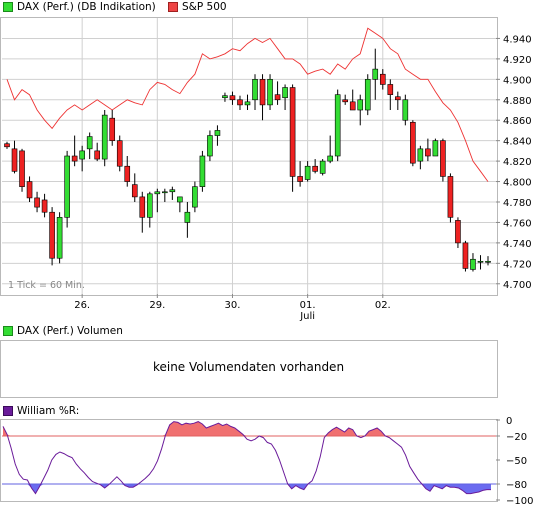 This screenshot has width=545, height=508. What do you see at coordinates (197, 7) in the screenshot?
I see `legend-sp500: S&P 500` at bounding box center [197, 7].